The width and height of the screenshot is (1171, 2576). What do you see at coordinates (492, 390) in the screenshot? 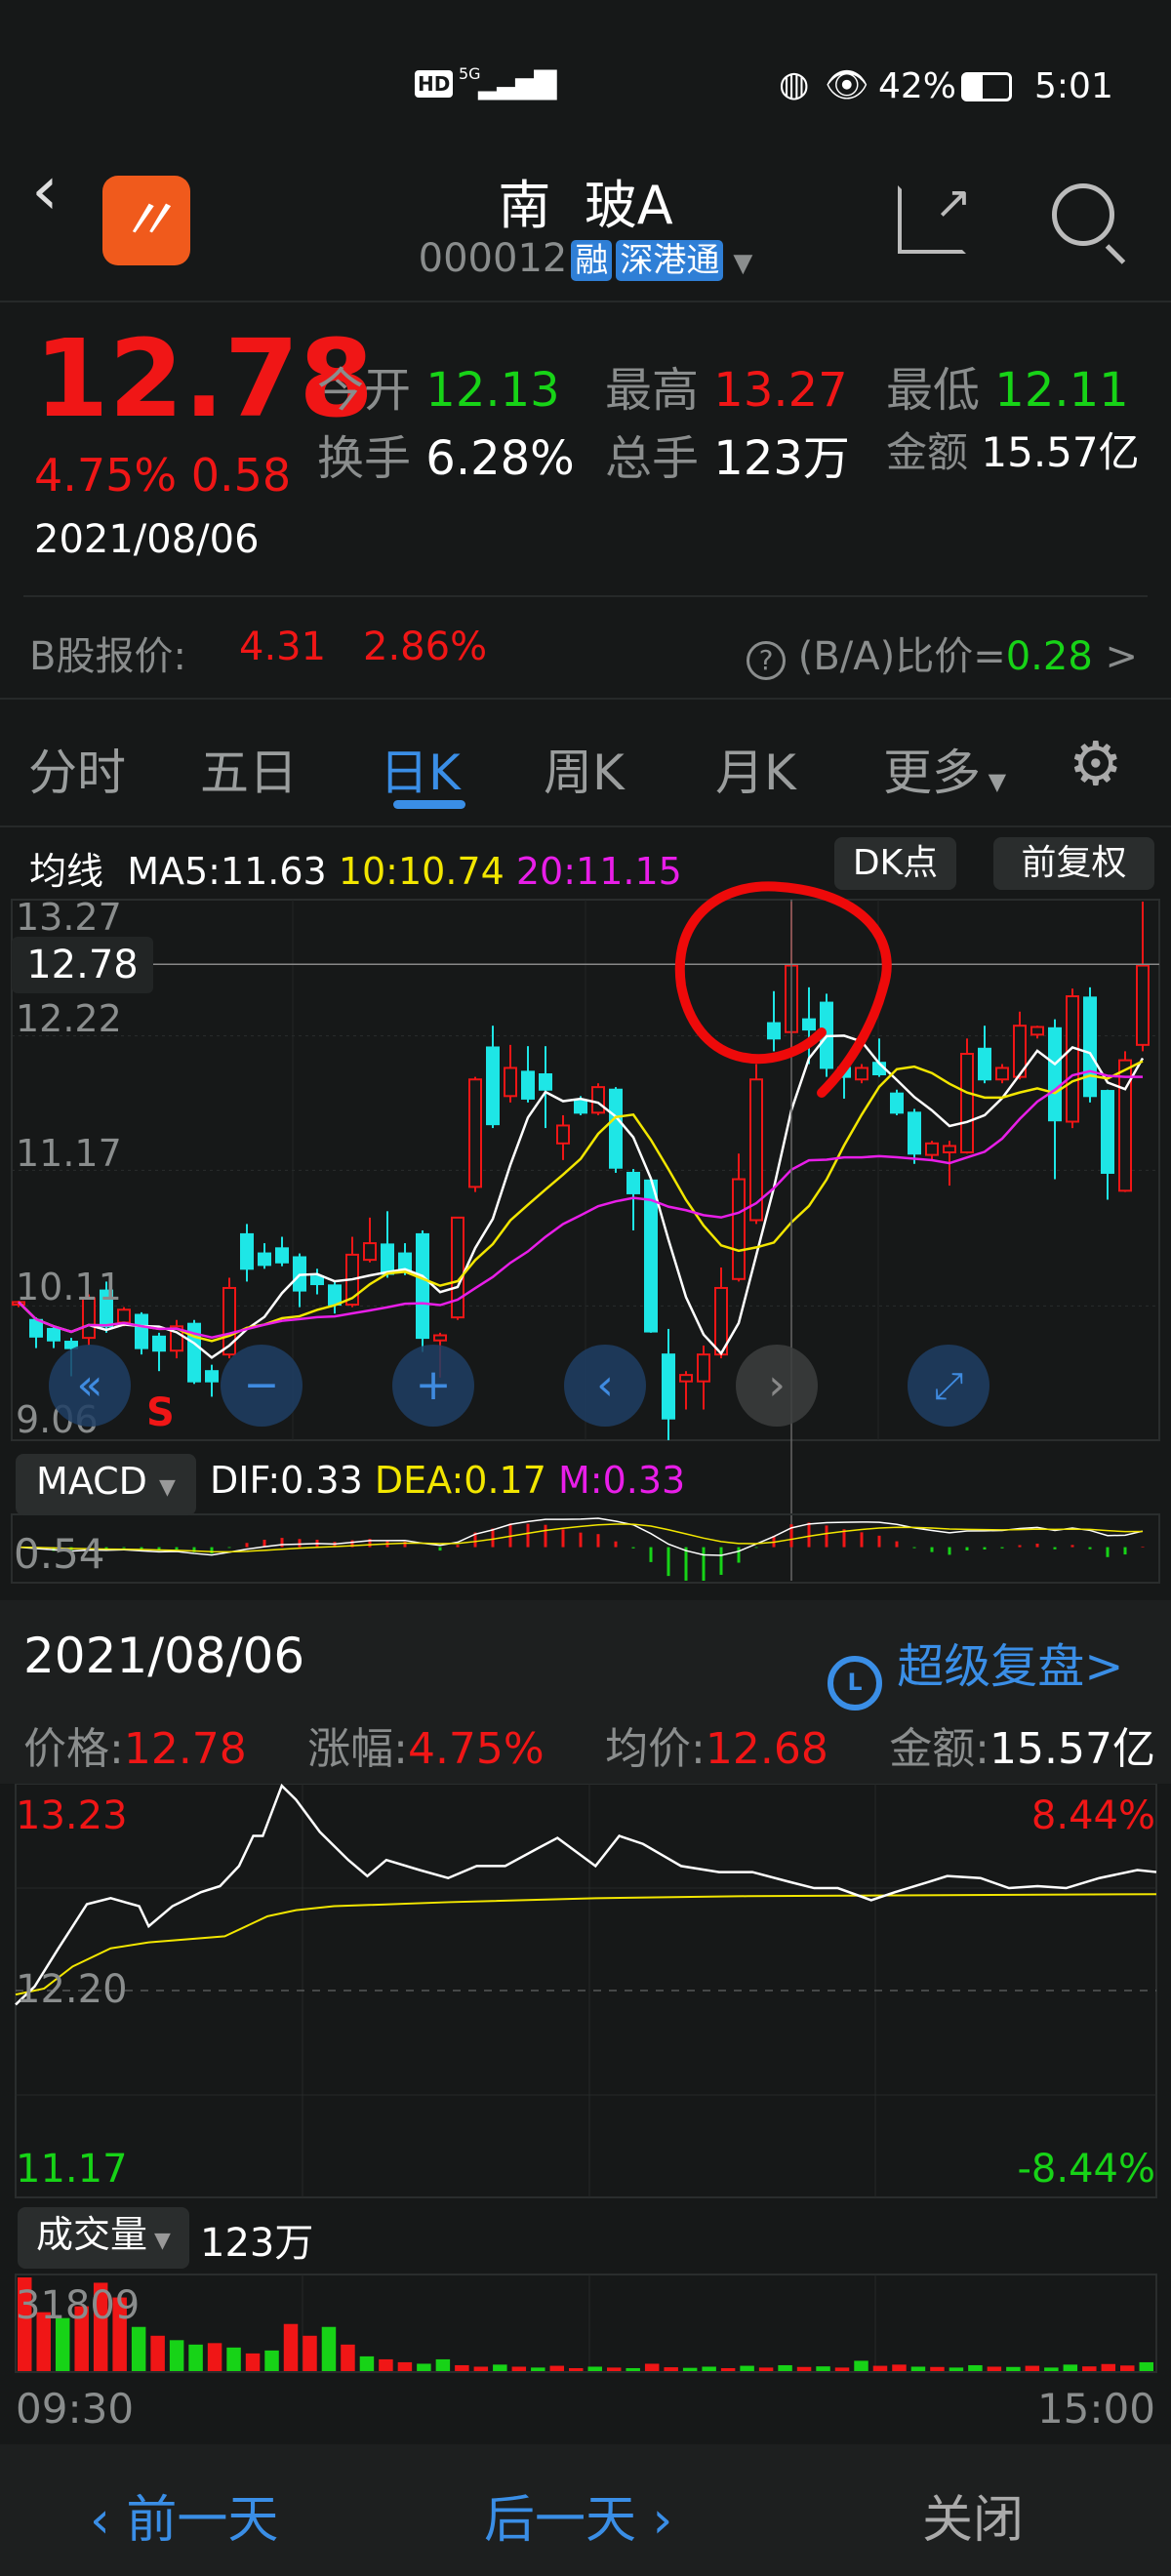
I see `stat-value: 12.13` at bounding box center [492, 390].